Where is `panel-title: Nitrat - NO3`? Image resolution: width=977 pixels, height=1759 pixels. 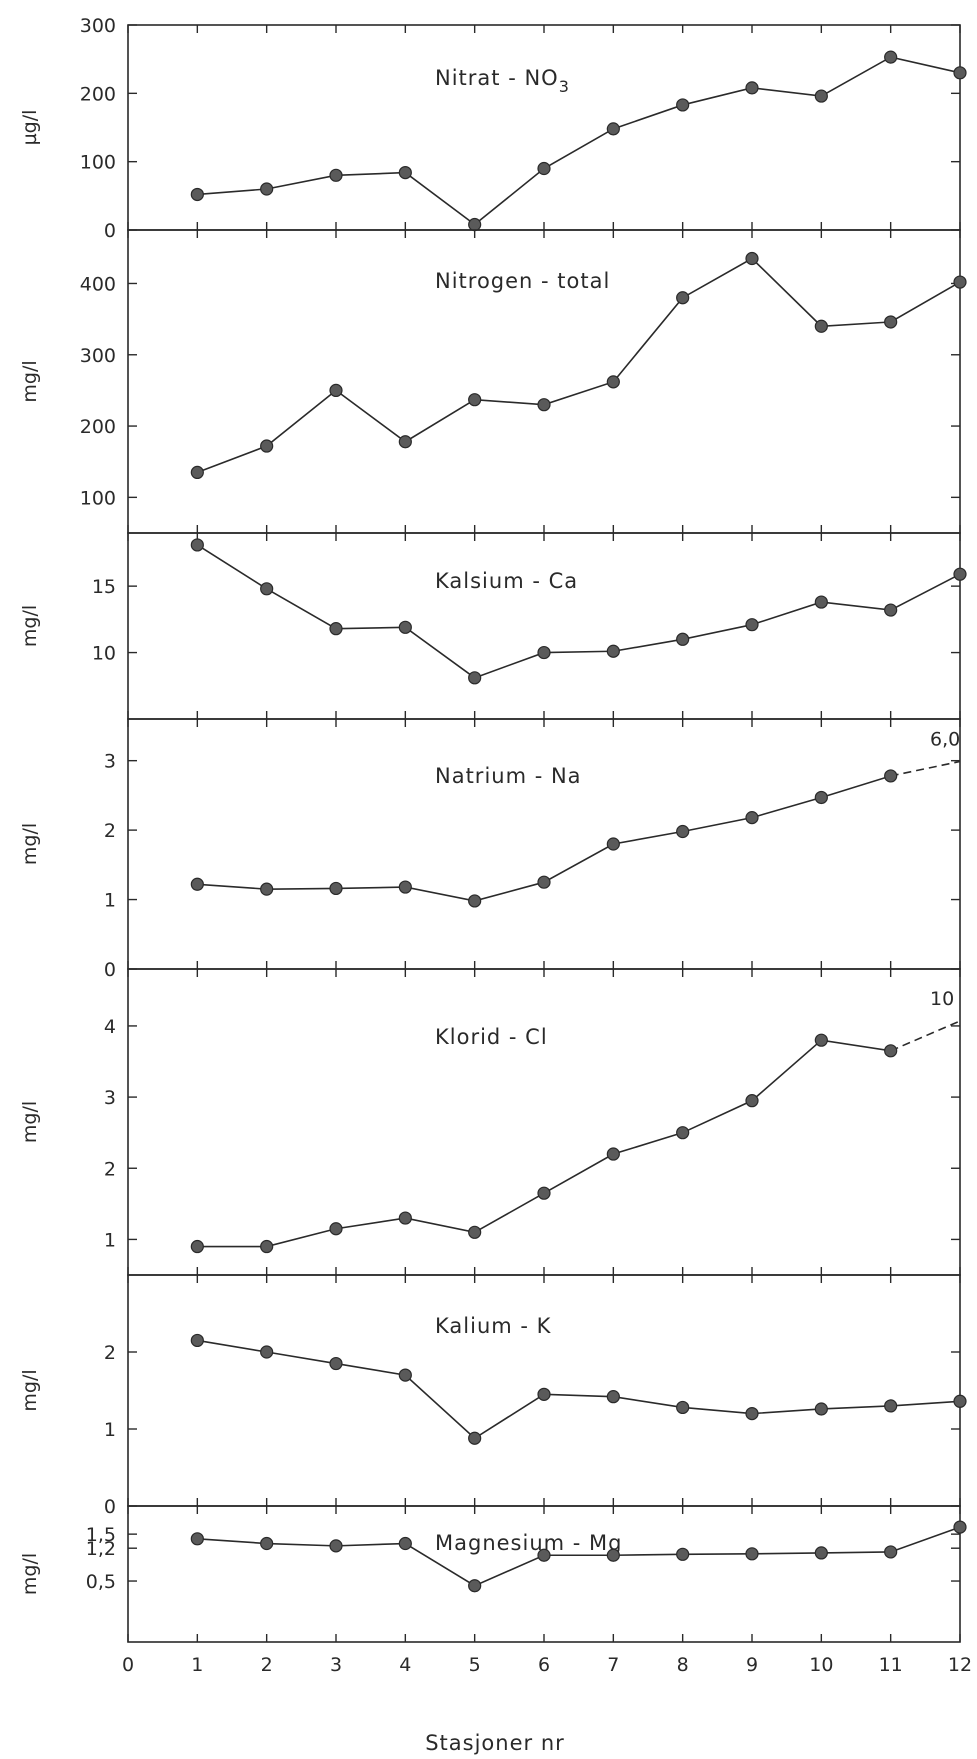
panel-title: Nitrat - NO3 is located at coordinates (502, 81).